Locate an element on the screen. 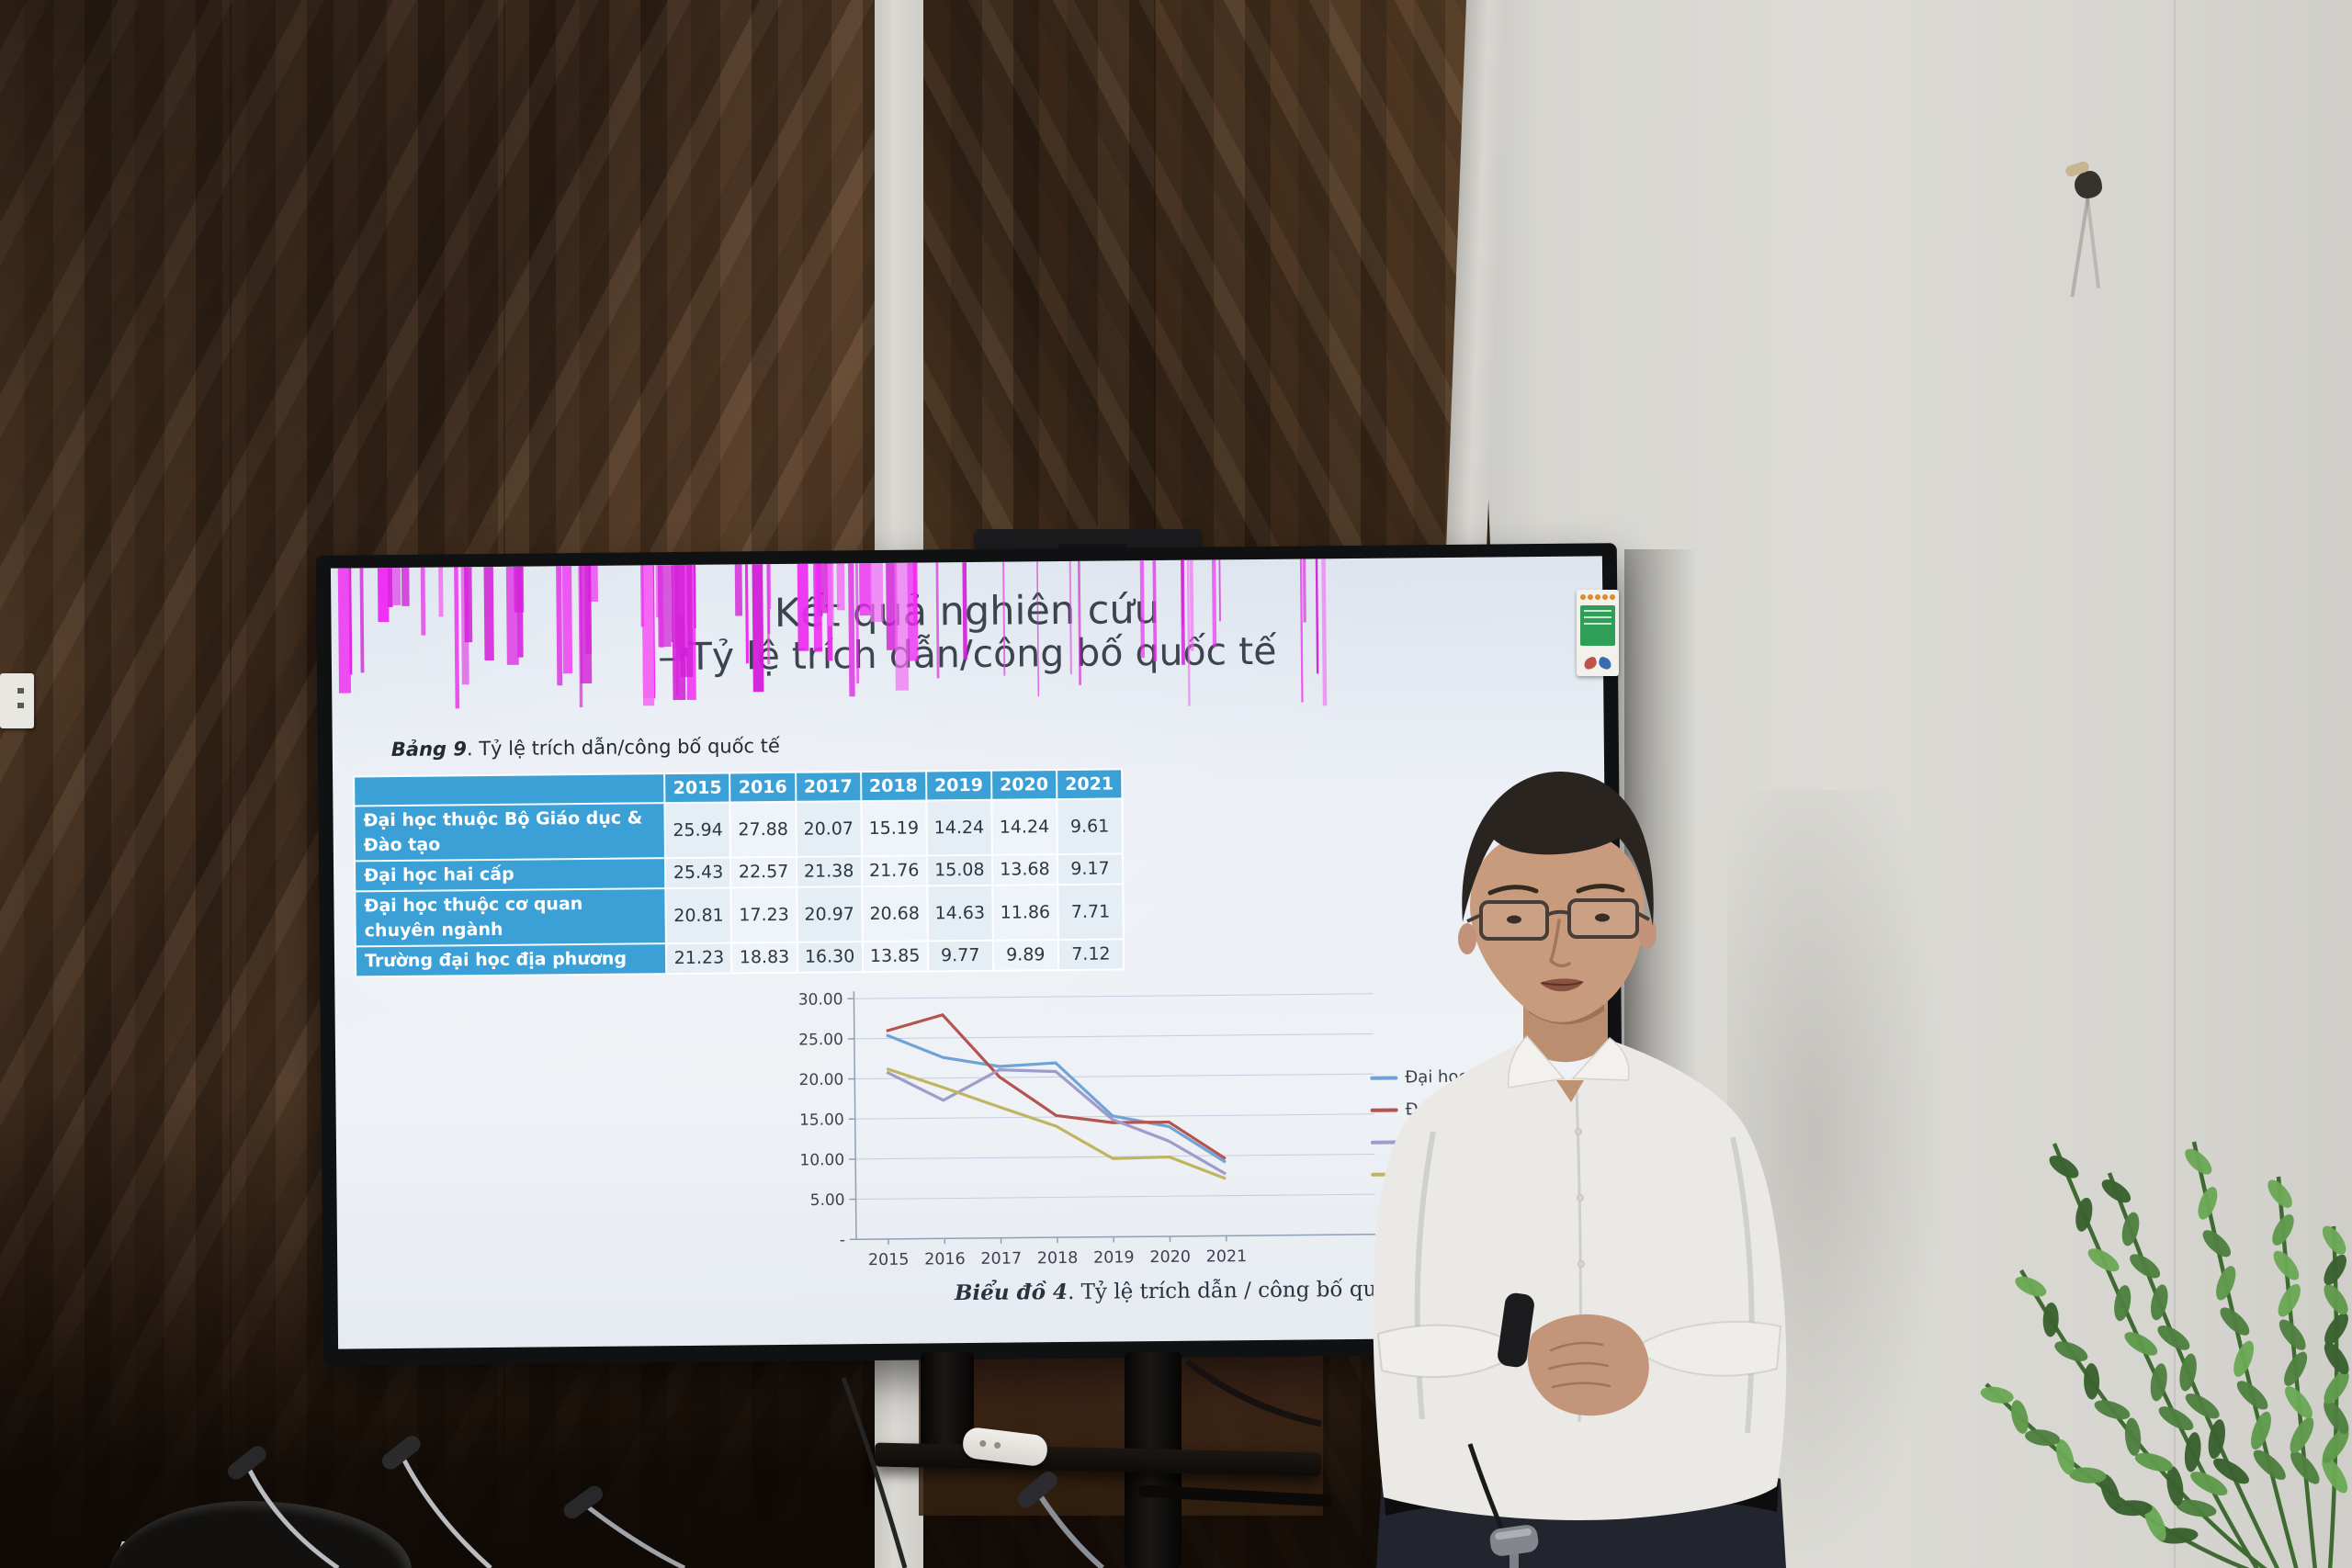  x-tick-label: 2018 is located at coordinates (1058, 1258).